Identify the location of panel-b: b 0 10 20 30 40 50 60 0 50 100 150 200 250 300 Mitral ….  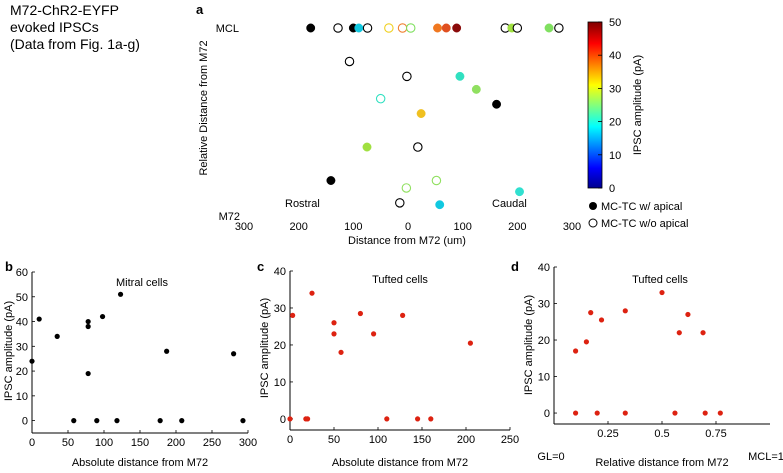
(130, 364).